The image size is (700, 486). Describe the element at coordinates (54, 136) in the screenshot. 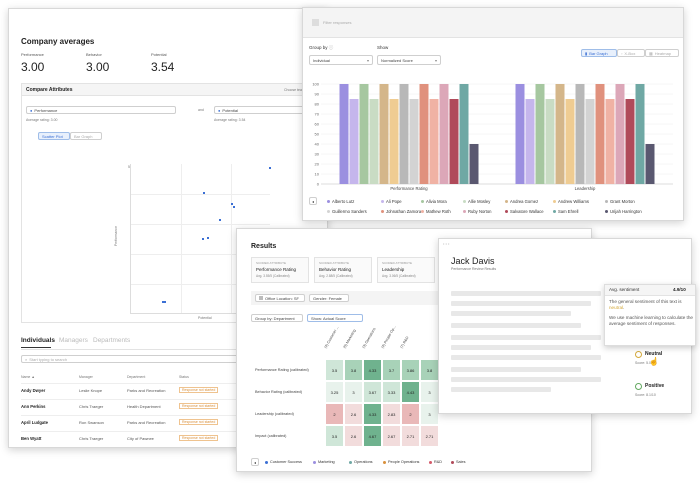

I see `tab-scatter-plot: Scatter Plot` at that location.